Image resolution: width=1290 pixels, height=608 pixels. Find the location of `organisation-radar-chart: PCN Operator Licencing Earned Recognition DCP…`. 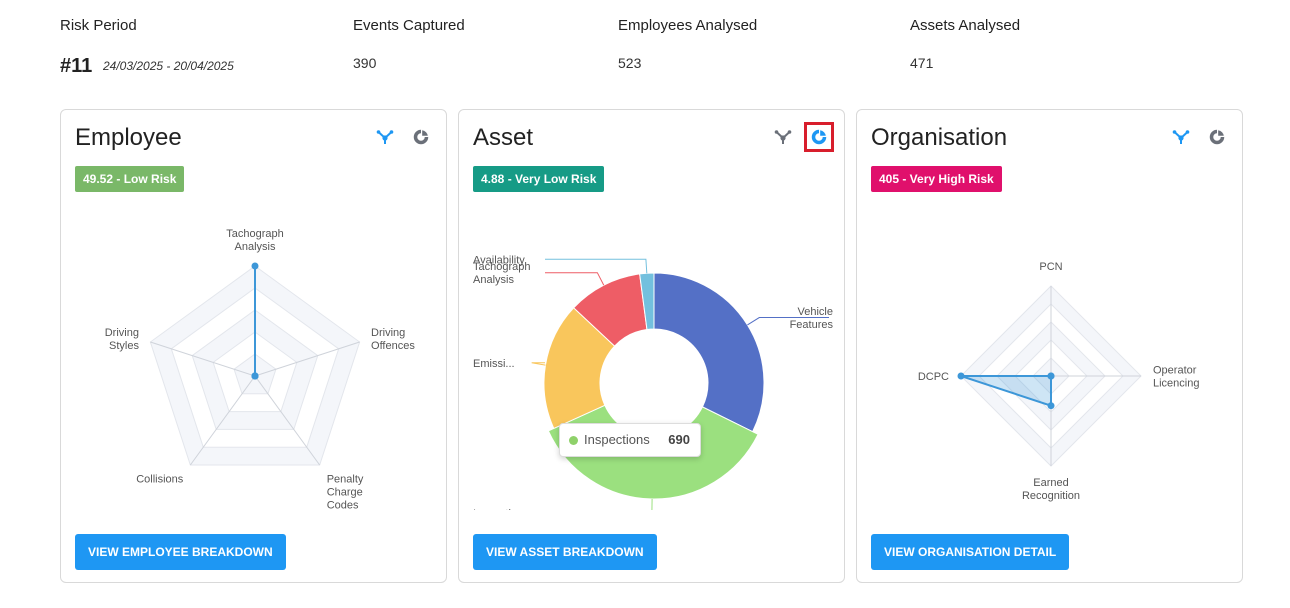

organisation-radar-chart: PCN Operator Licencing Earned Recognition DCP… is located at coordinates (1059, 381).